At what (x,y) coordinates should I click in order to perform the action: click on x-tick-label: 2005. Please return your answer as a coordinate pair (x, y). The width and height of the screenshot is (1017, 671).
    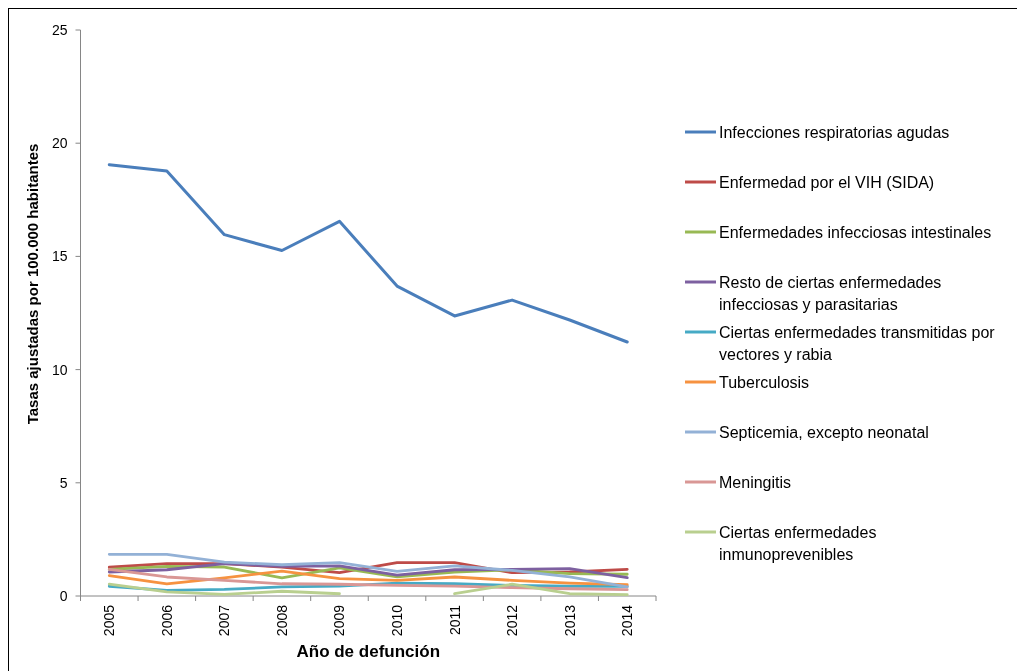
    Looking at the image, I should click on (109, 620).